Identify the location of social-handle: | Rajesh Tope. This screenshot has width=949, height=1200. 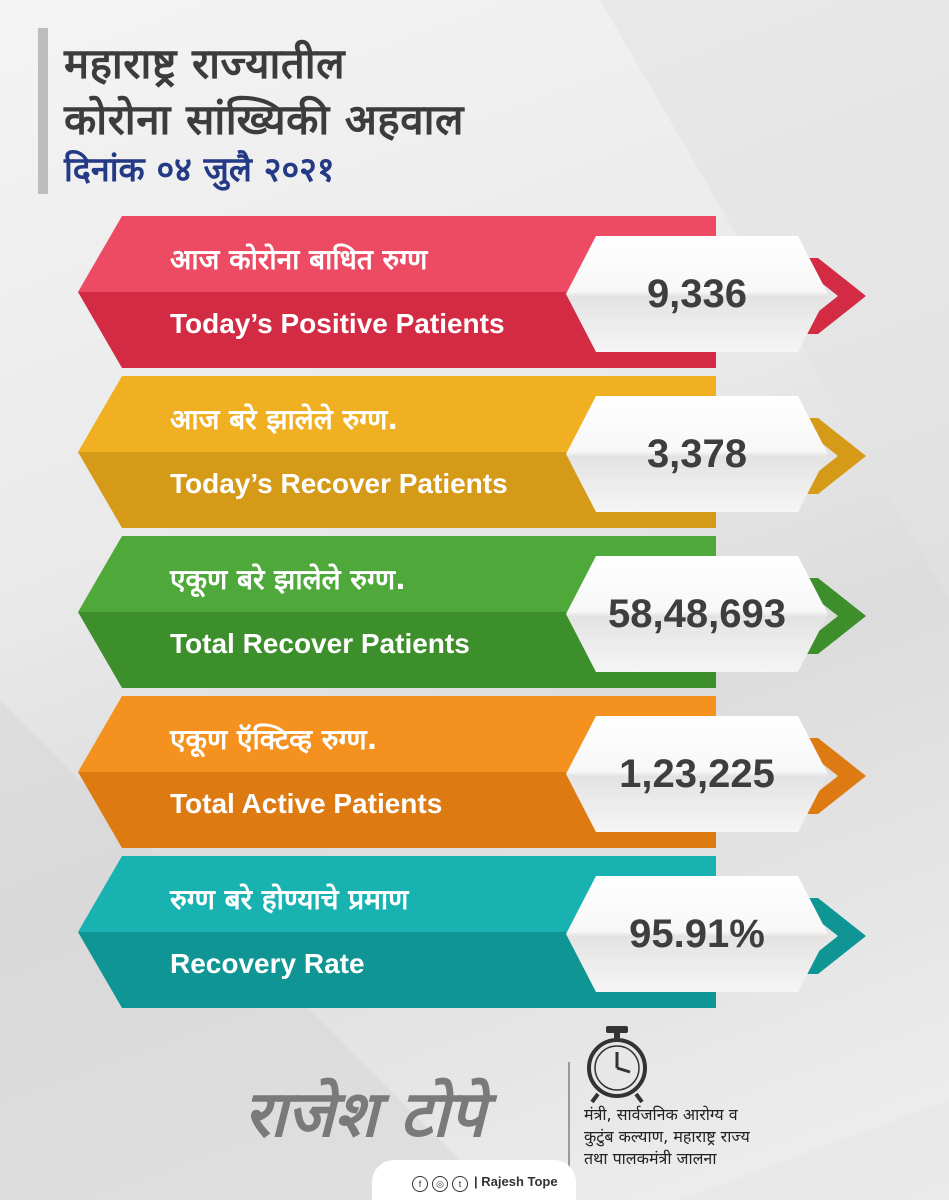
(516, 1181).